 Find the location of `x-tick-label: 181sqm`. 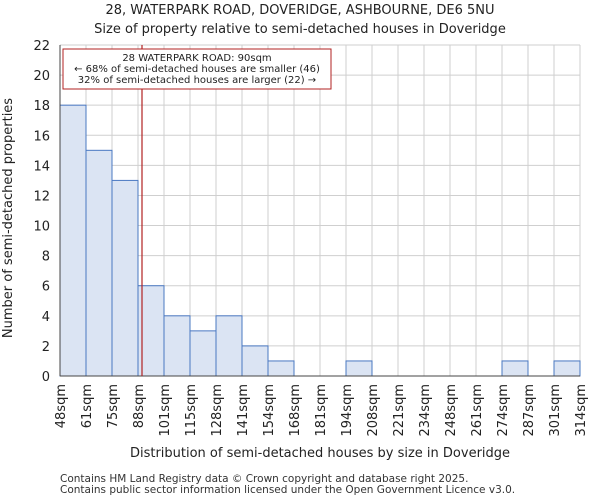

x-tick-label: 181sqm is located at coordinates (321, 410).